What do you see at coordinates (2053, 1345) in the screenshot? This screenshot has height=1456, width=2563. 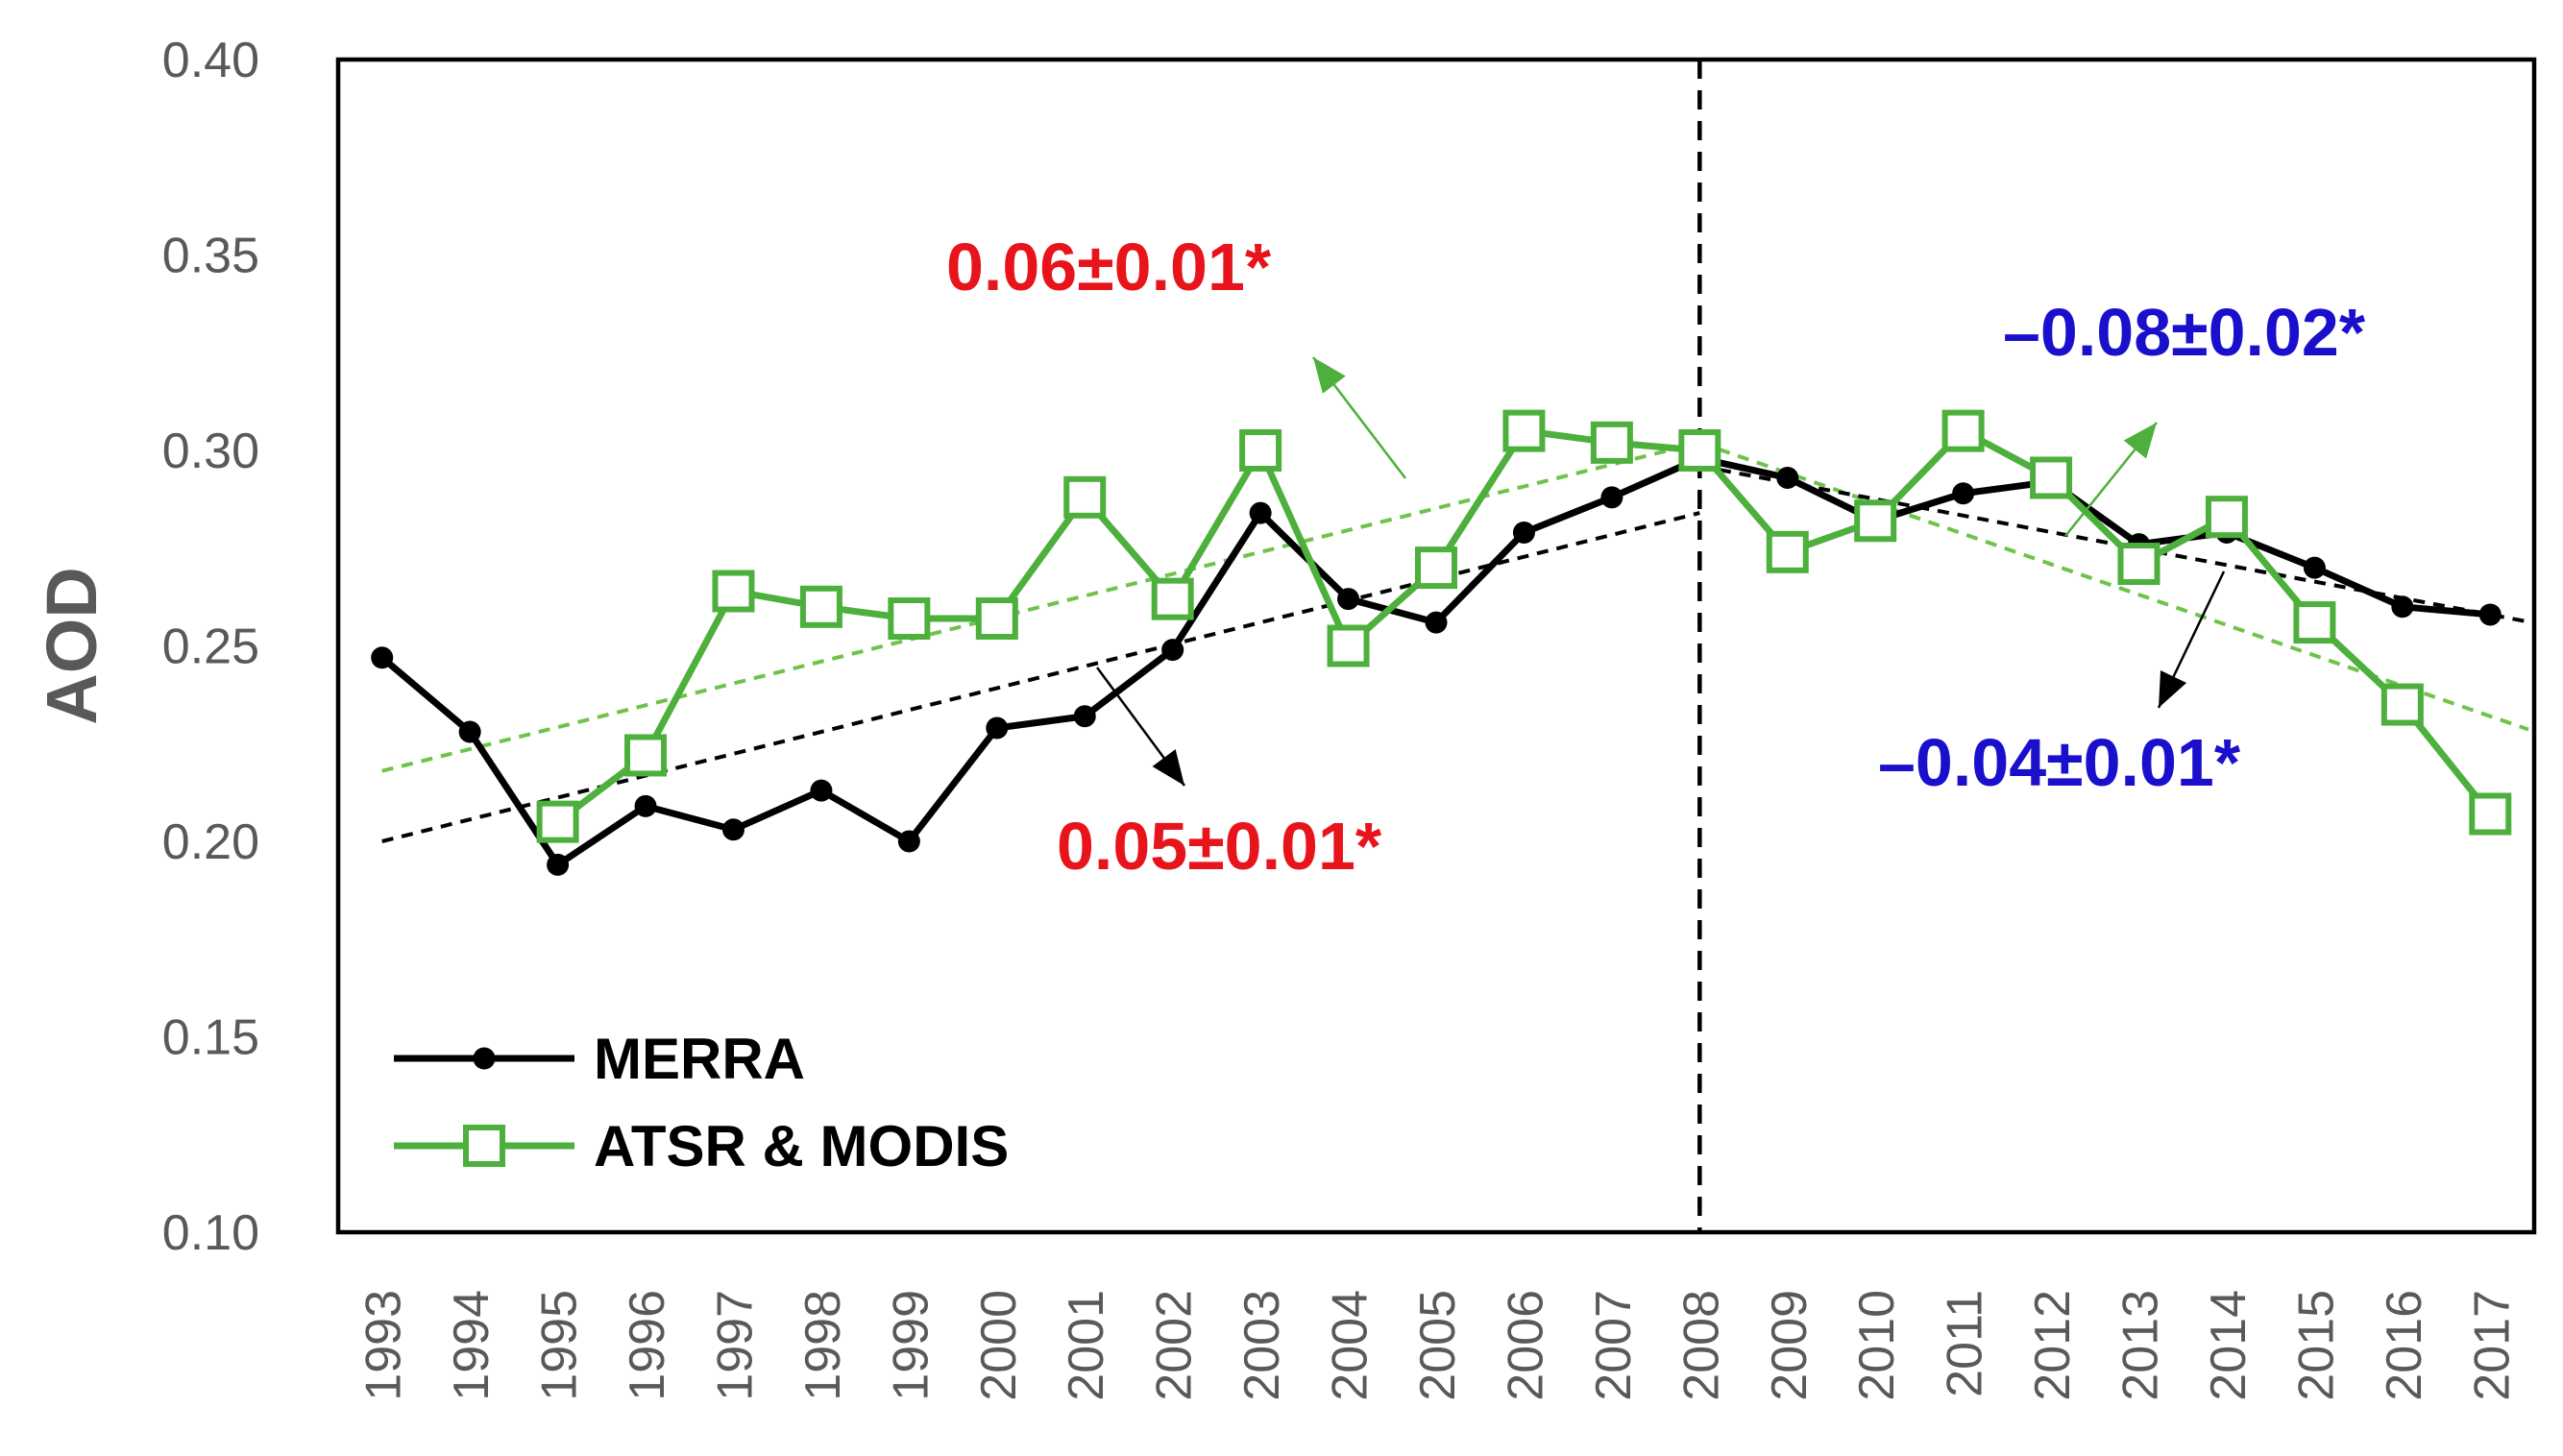 I see `x-tick-label: 2012` at bounding box center [2053, 1345].